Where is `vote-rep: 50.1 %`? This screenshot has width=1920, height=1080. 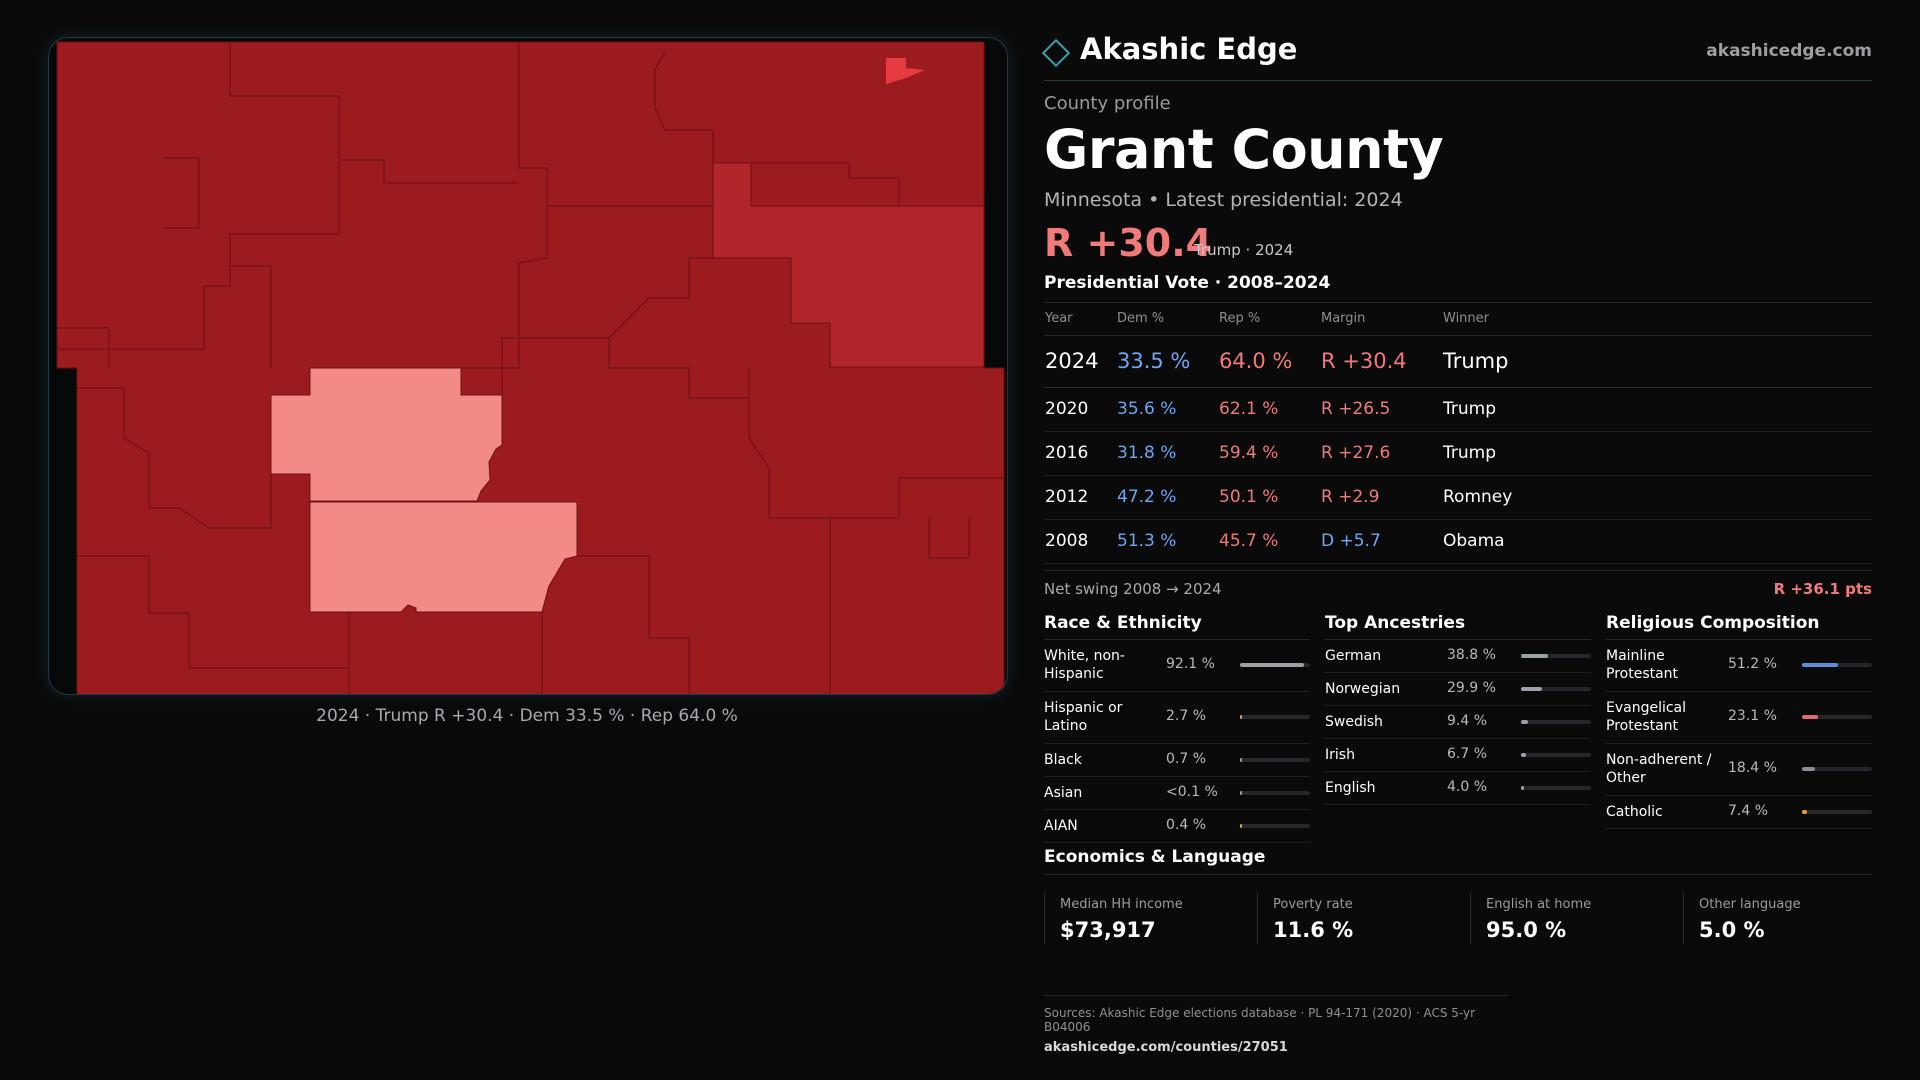 vote-rep: 50.1 % is located at coordinates (1269, 497).